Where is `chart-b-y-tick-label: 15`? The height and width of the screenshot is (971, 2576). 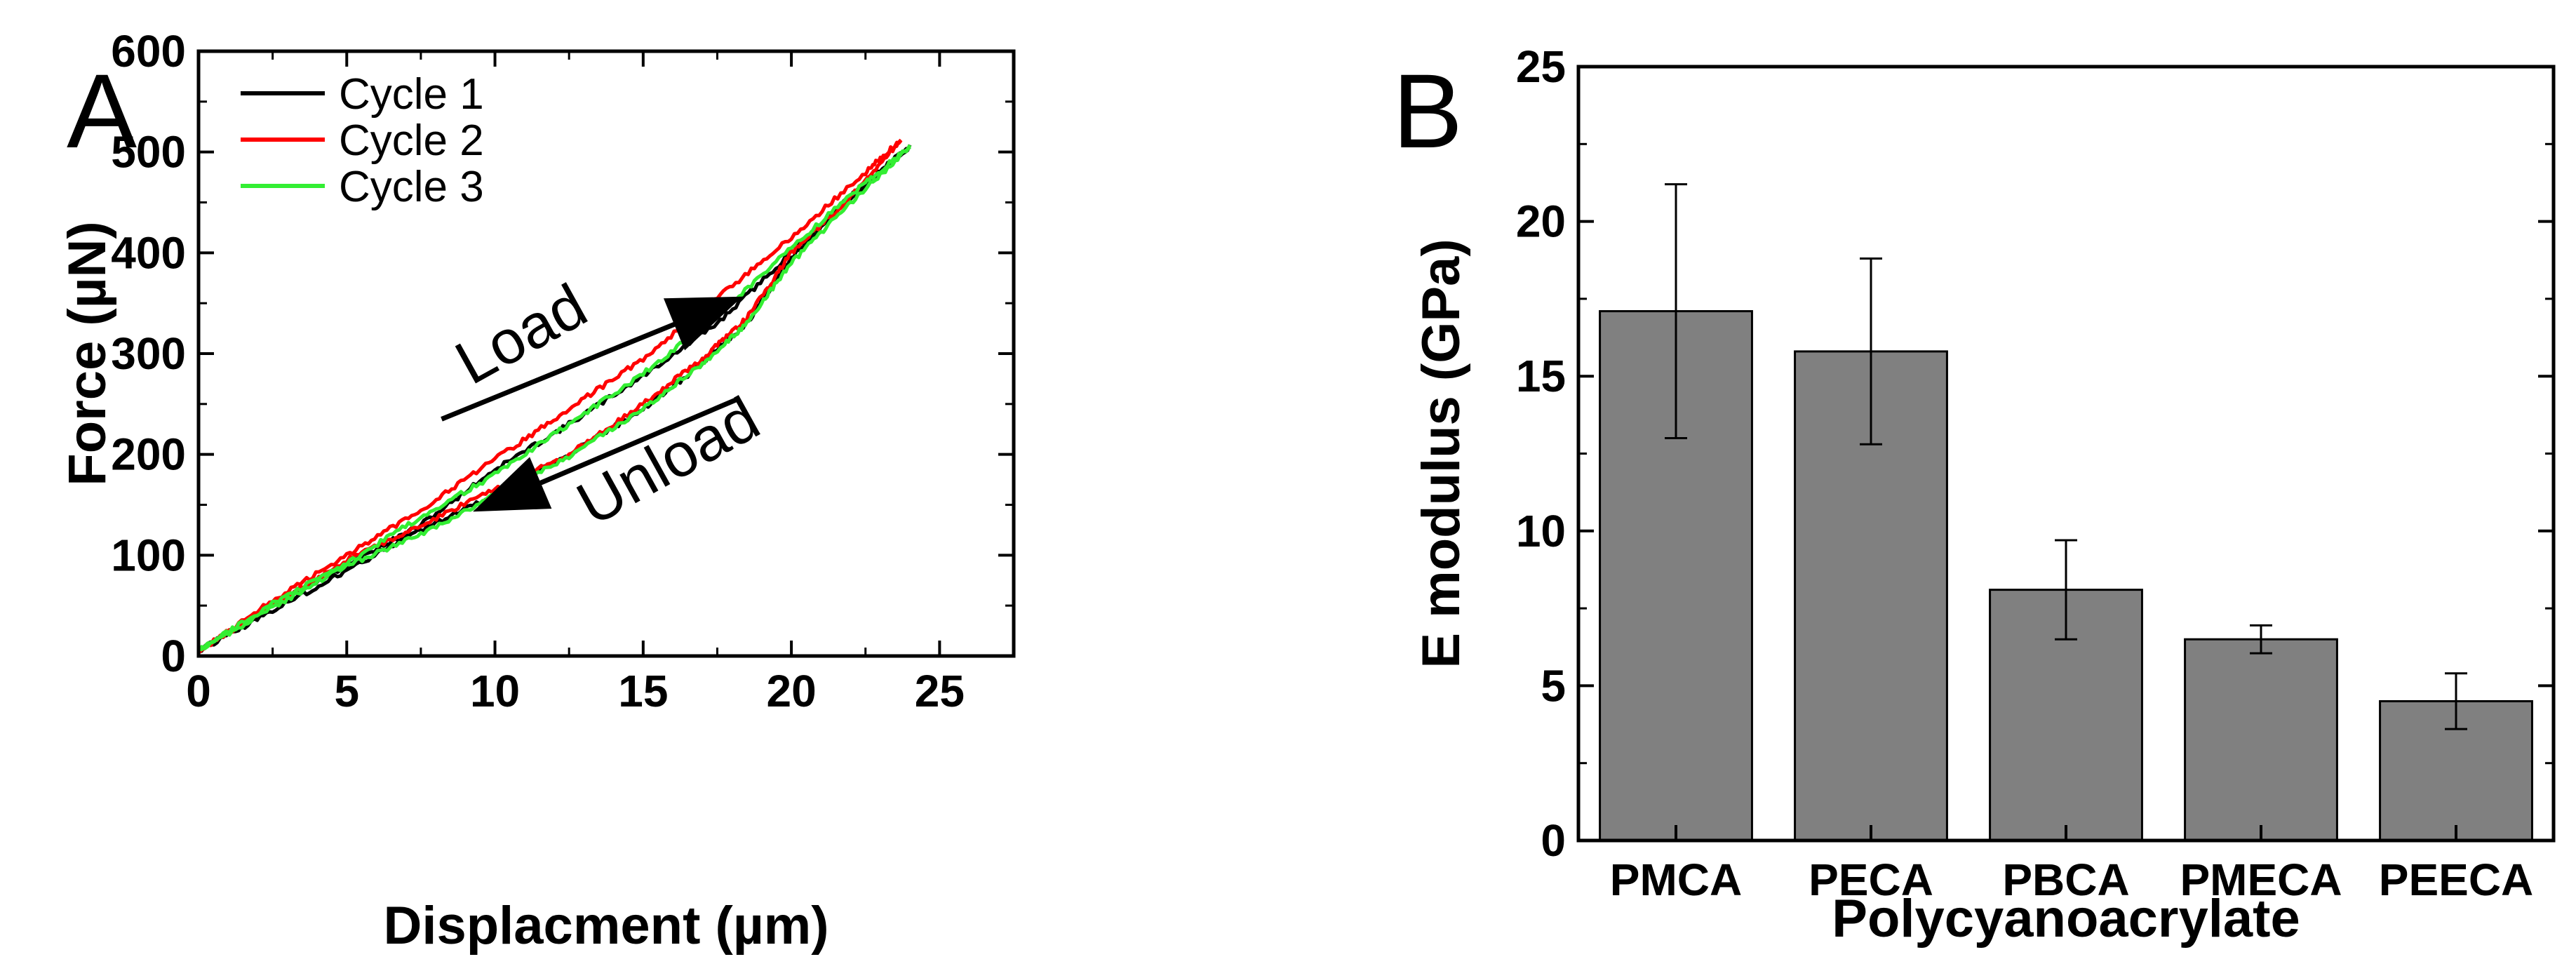
chart-b-y-tick-label: 15 is located at coordinates (1541, 376).